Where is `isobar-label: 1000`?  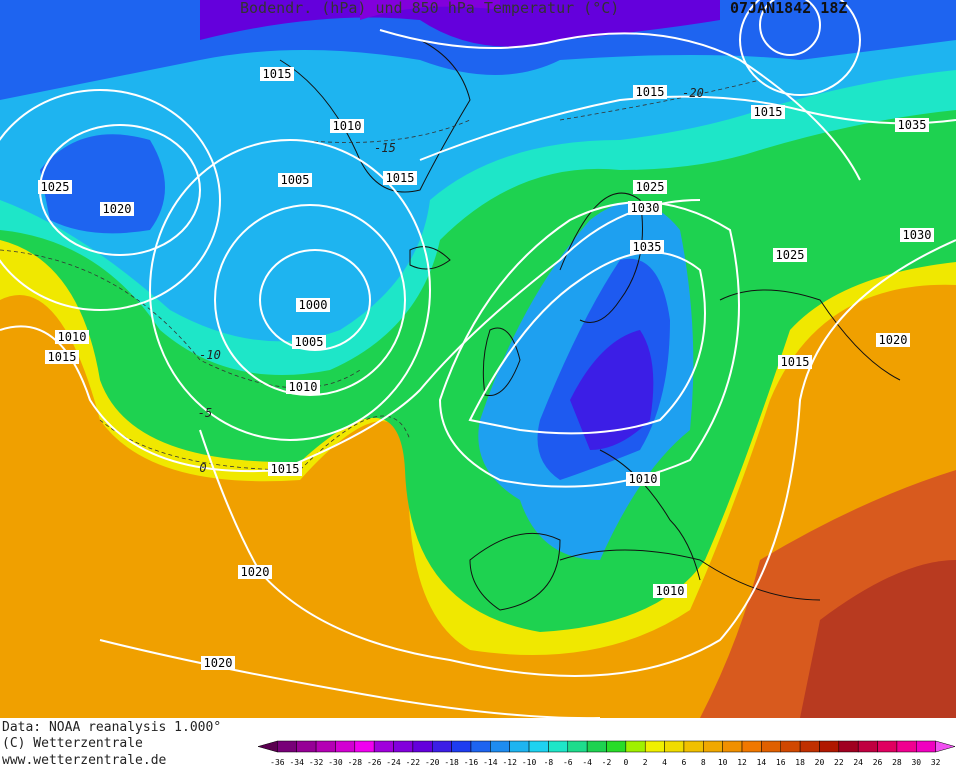 isobar-label: 1000 is located at coordinates (313, 305).